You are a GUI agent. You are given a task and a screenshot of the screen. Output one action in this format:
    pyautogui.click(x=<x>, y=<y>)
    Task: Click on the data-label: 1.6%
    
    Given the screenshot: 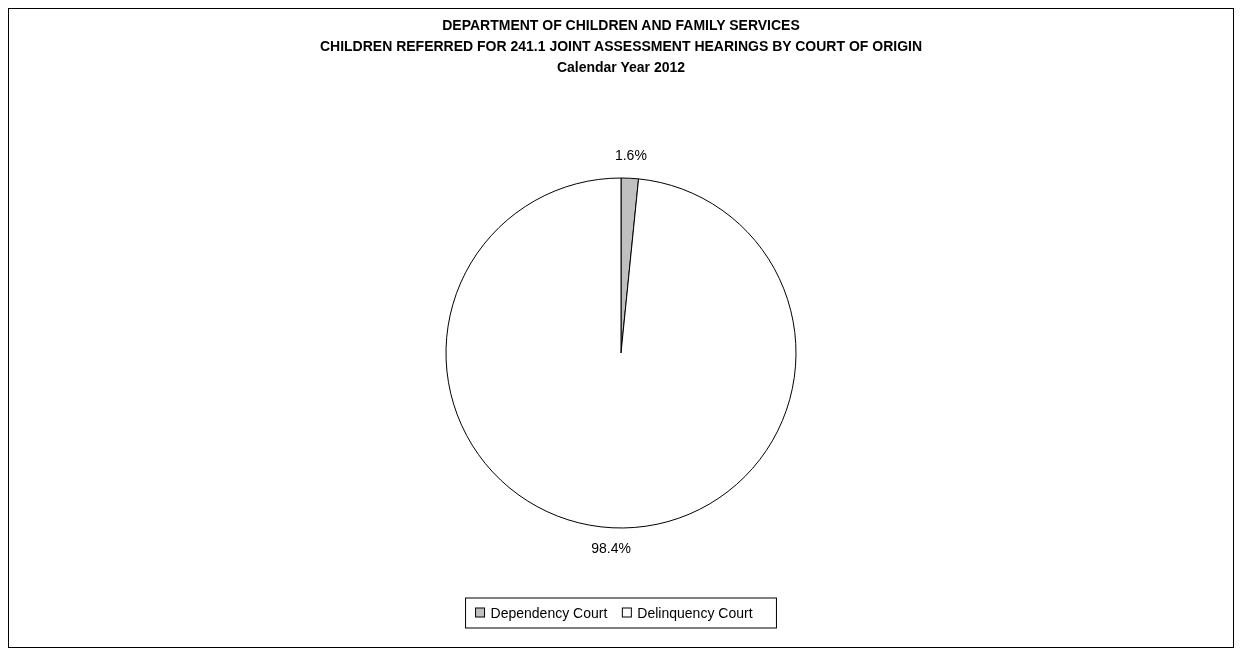 What is the action you would take?
    pyautogui.click(x=630, y=154)
    